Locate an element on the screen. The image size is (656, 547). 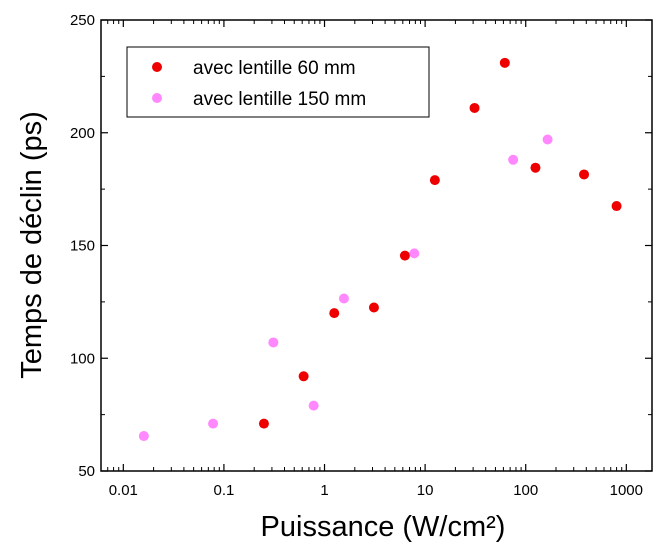
legend-marker-150mm is located at coordinates (157, 98).